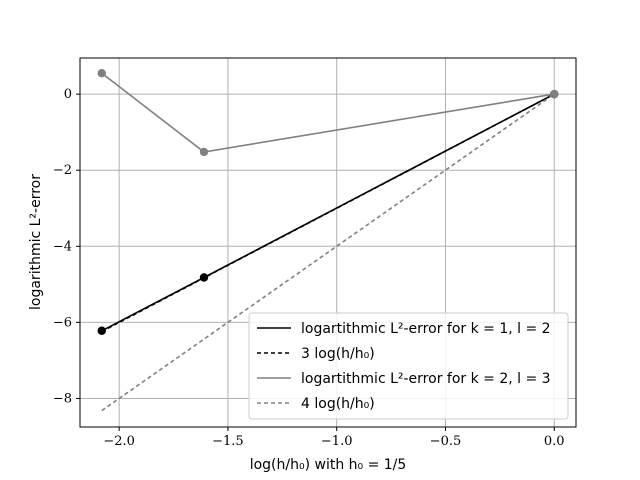 This screenshot has height=480, width=640. I want to click on legend-box, so click(408, 366).